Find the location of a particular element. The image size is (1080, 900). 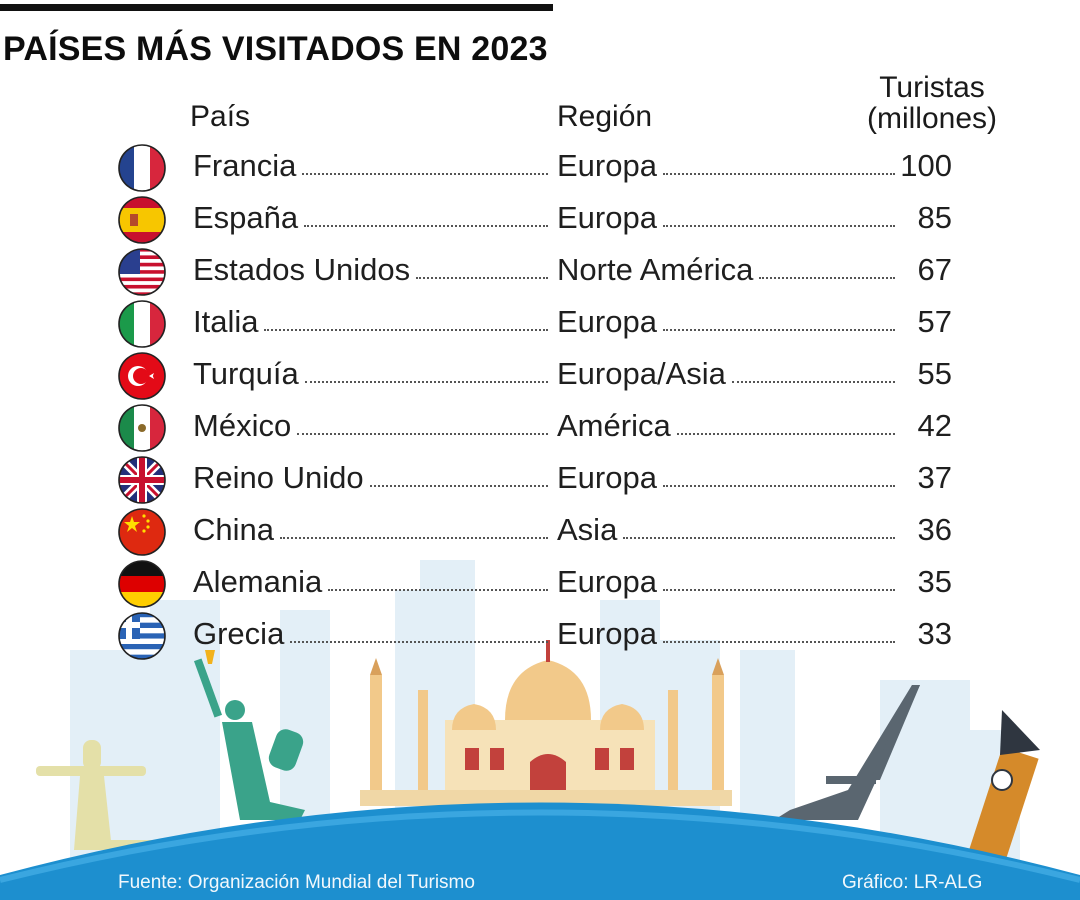

statue-of-liberty-icon is located at coordinates (249, 735).